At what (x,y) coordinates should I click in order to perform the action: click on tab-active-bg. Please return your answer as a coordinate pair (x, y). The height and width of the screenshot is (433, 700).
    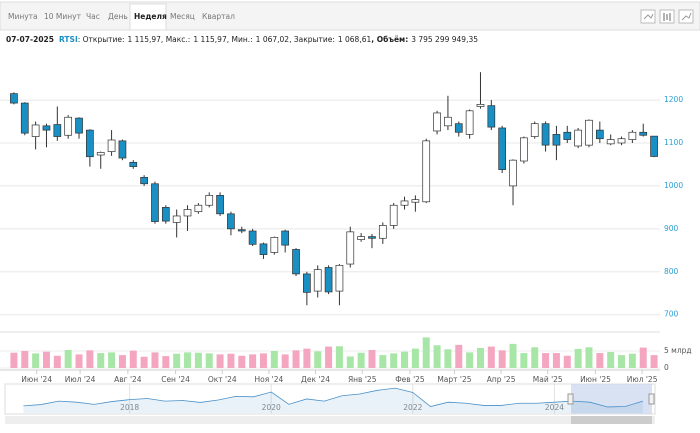
    Looking at the image, I should click on (148, 17).